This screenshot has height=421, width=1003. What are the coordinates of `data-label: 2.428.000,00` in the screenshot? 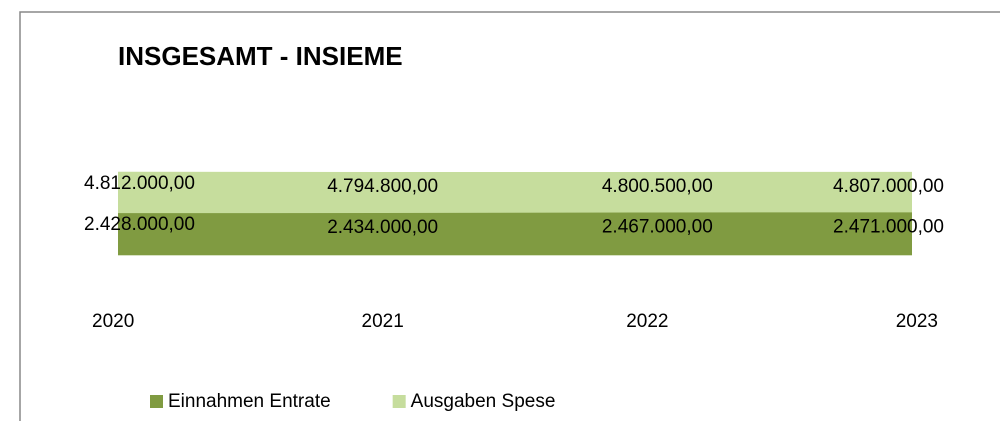 It's located at (139, 224).